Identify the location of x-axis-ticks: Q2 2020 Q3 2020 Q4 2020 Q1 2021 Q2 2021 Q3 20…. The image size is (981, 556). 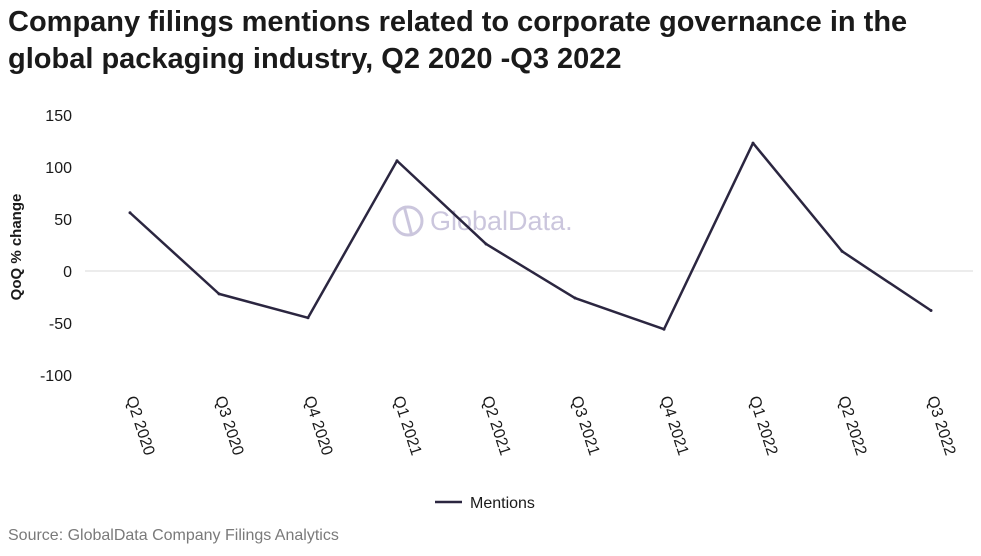
(540, 426).